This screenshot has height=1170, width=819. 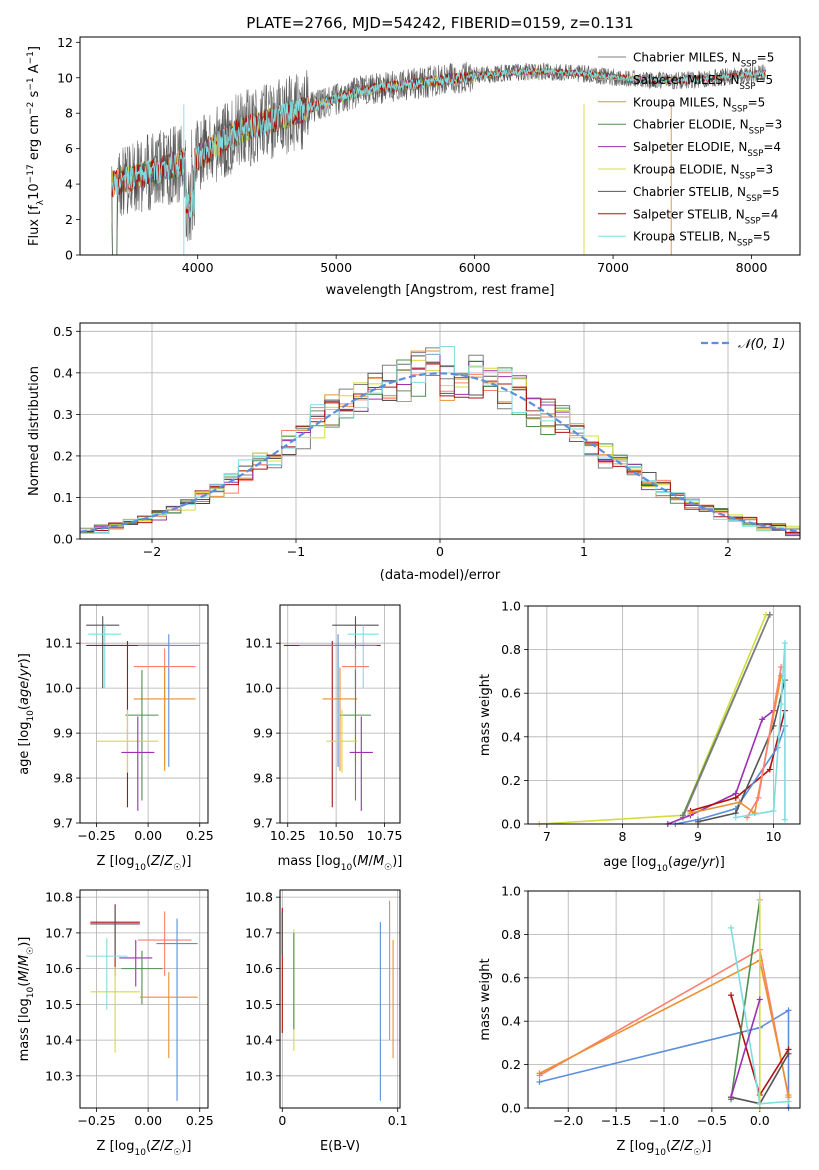 I want to click on x-tick-label: 10.50, so click(x=336, y=835).